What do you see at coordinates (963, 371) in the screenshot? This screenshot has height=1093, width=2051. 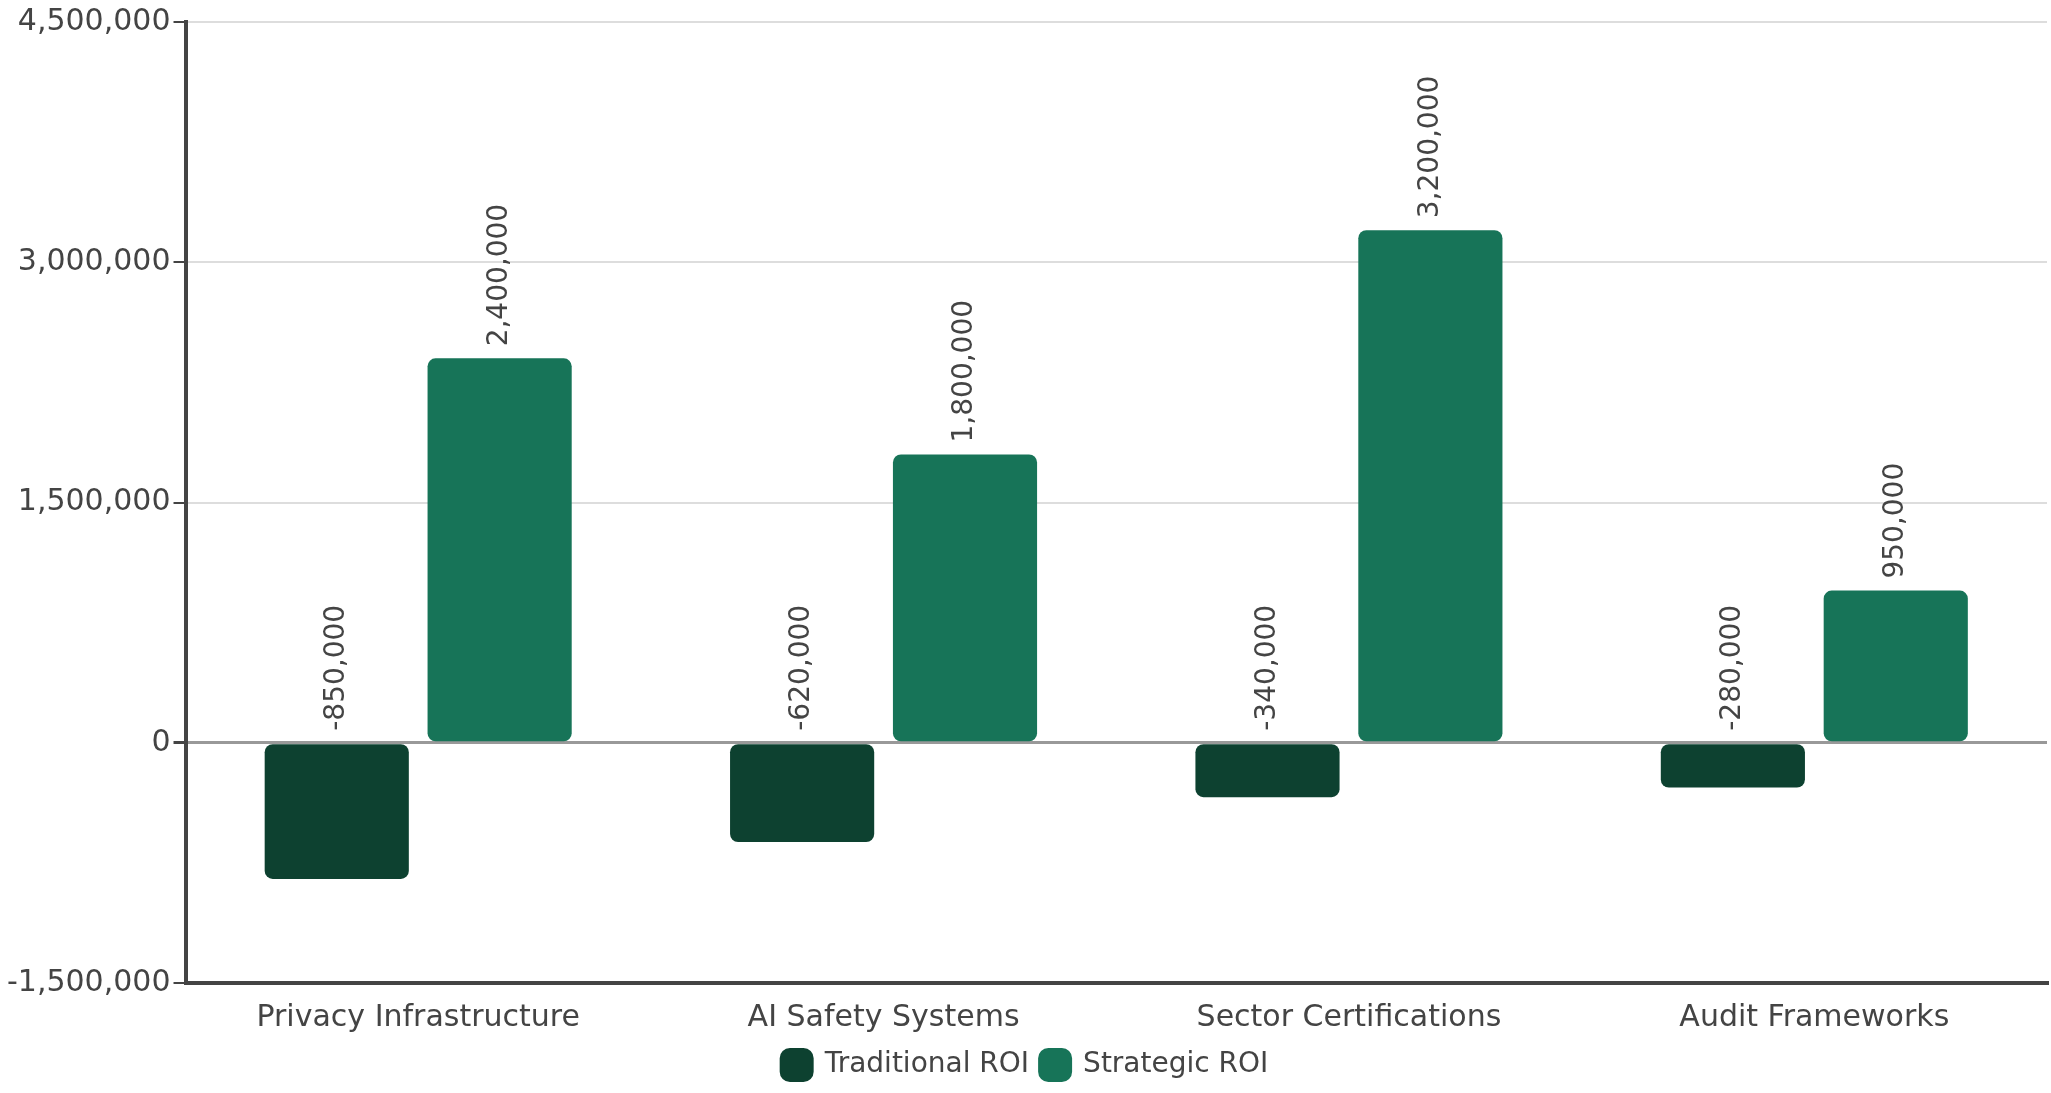 I see `data-label: 1,800,000` at bounding box center [963, 371].